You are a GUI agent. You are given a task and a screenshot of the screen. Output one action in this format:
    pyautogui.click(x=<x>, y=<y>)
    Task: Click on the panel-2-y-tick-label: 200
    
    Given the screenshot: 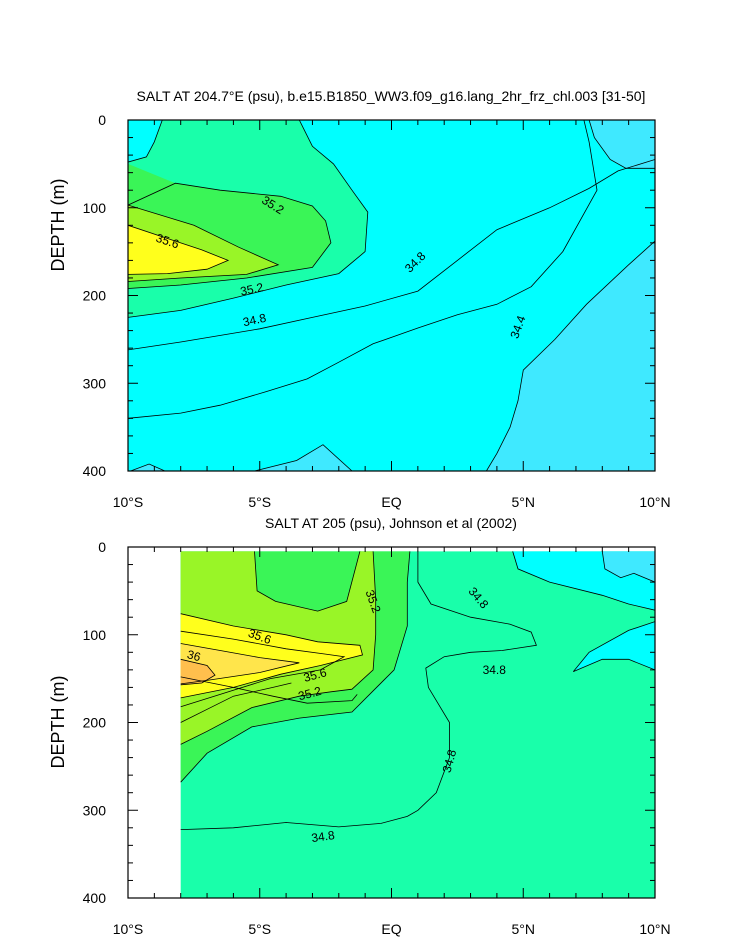 What is the action you would take?
    pyautogui.click(x=95, y=723)
    